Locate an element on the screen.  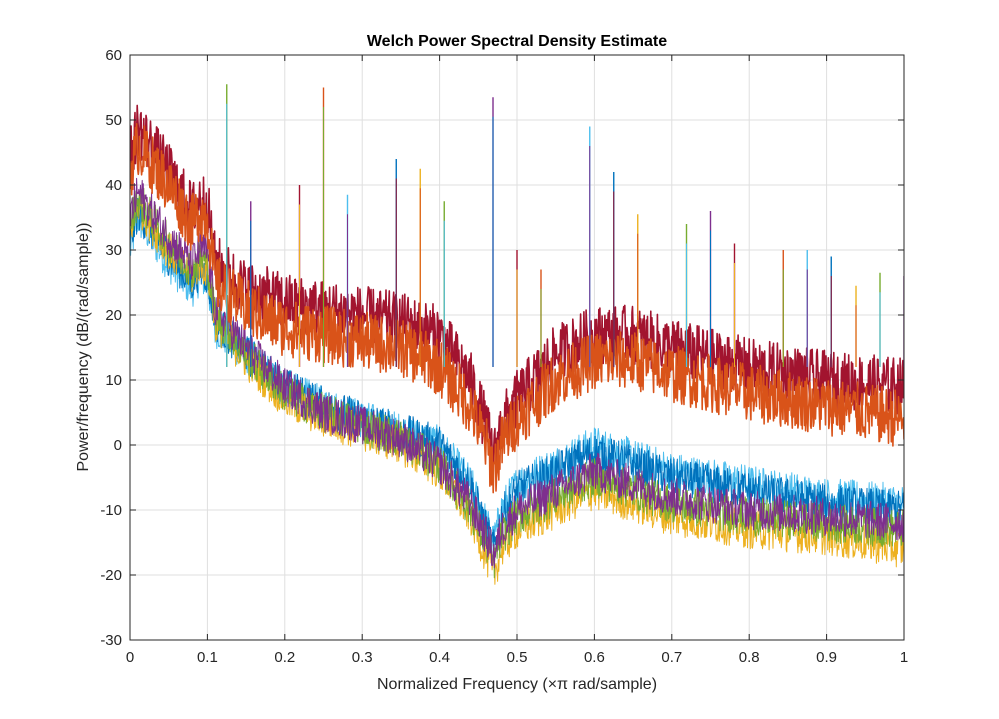
x-axis-label: Normalized Frequency (×π rad/sample) is located at coordinates (517, 684).